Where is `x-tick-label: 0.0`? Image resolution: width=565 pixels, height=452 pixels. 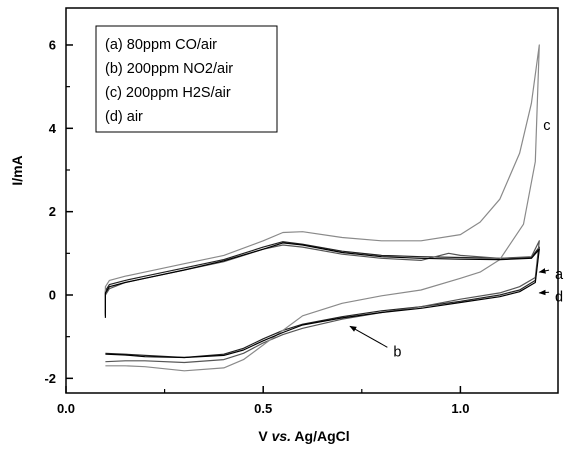 x-tick-label: 0.0 is located at coordinates (66, 408).